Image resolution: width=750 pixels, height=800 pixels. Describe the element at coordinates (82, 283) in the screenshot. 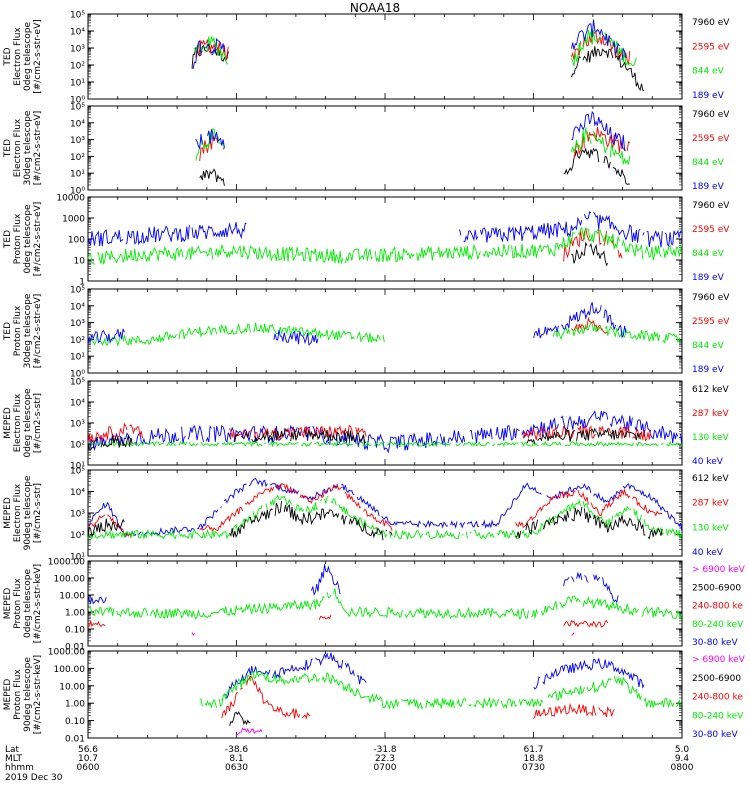

I see `y-tick-label: 1` at that location.